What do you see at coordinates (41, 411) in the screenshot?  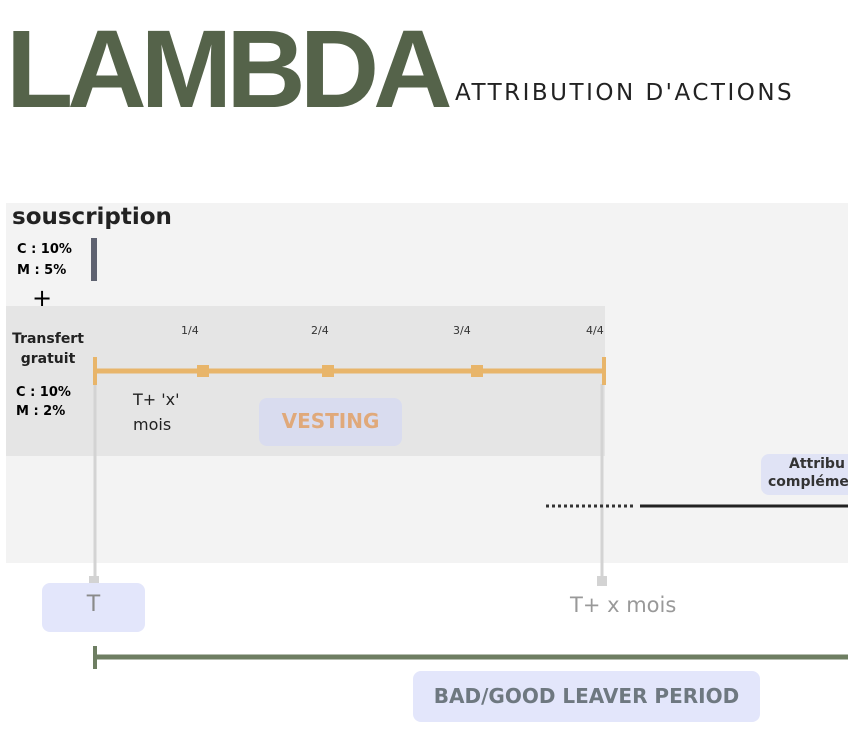 I see `share-line: M : 2%` at bounding box center [41, 411].